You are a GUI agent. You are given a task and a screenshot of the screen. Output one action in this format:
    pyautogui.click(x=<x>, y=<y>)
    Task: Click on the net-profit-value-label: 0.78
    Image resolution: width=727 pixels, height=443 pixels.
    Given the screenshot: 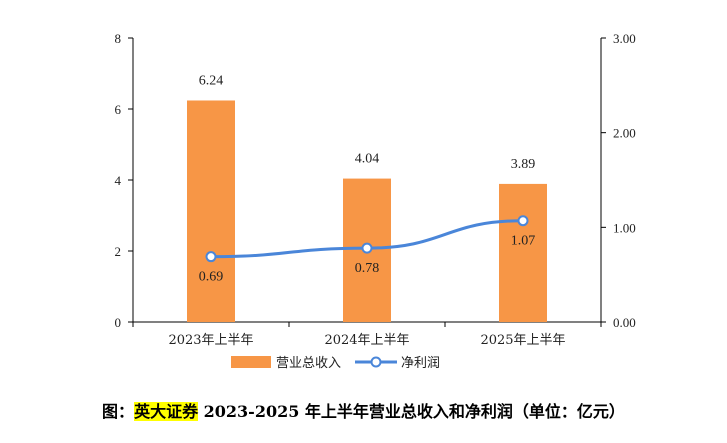 What is the action you would take?
    pyautogui.click(x=367, y=268)
    